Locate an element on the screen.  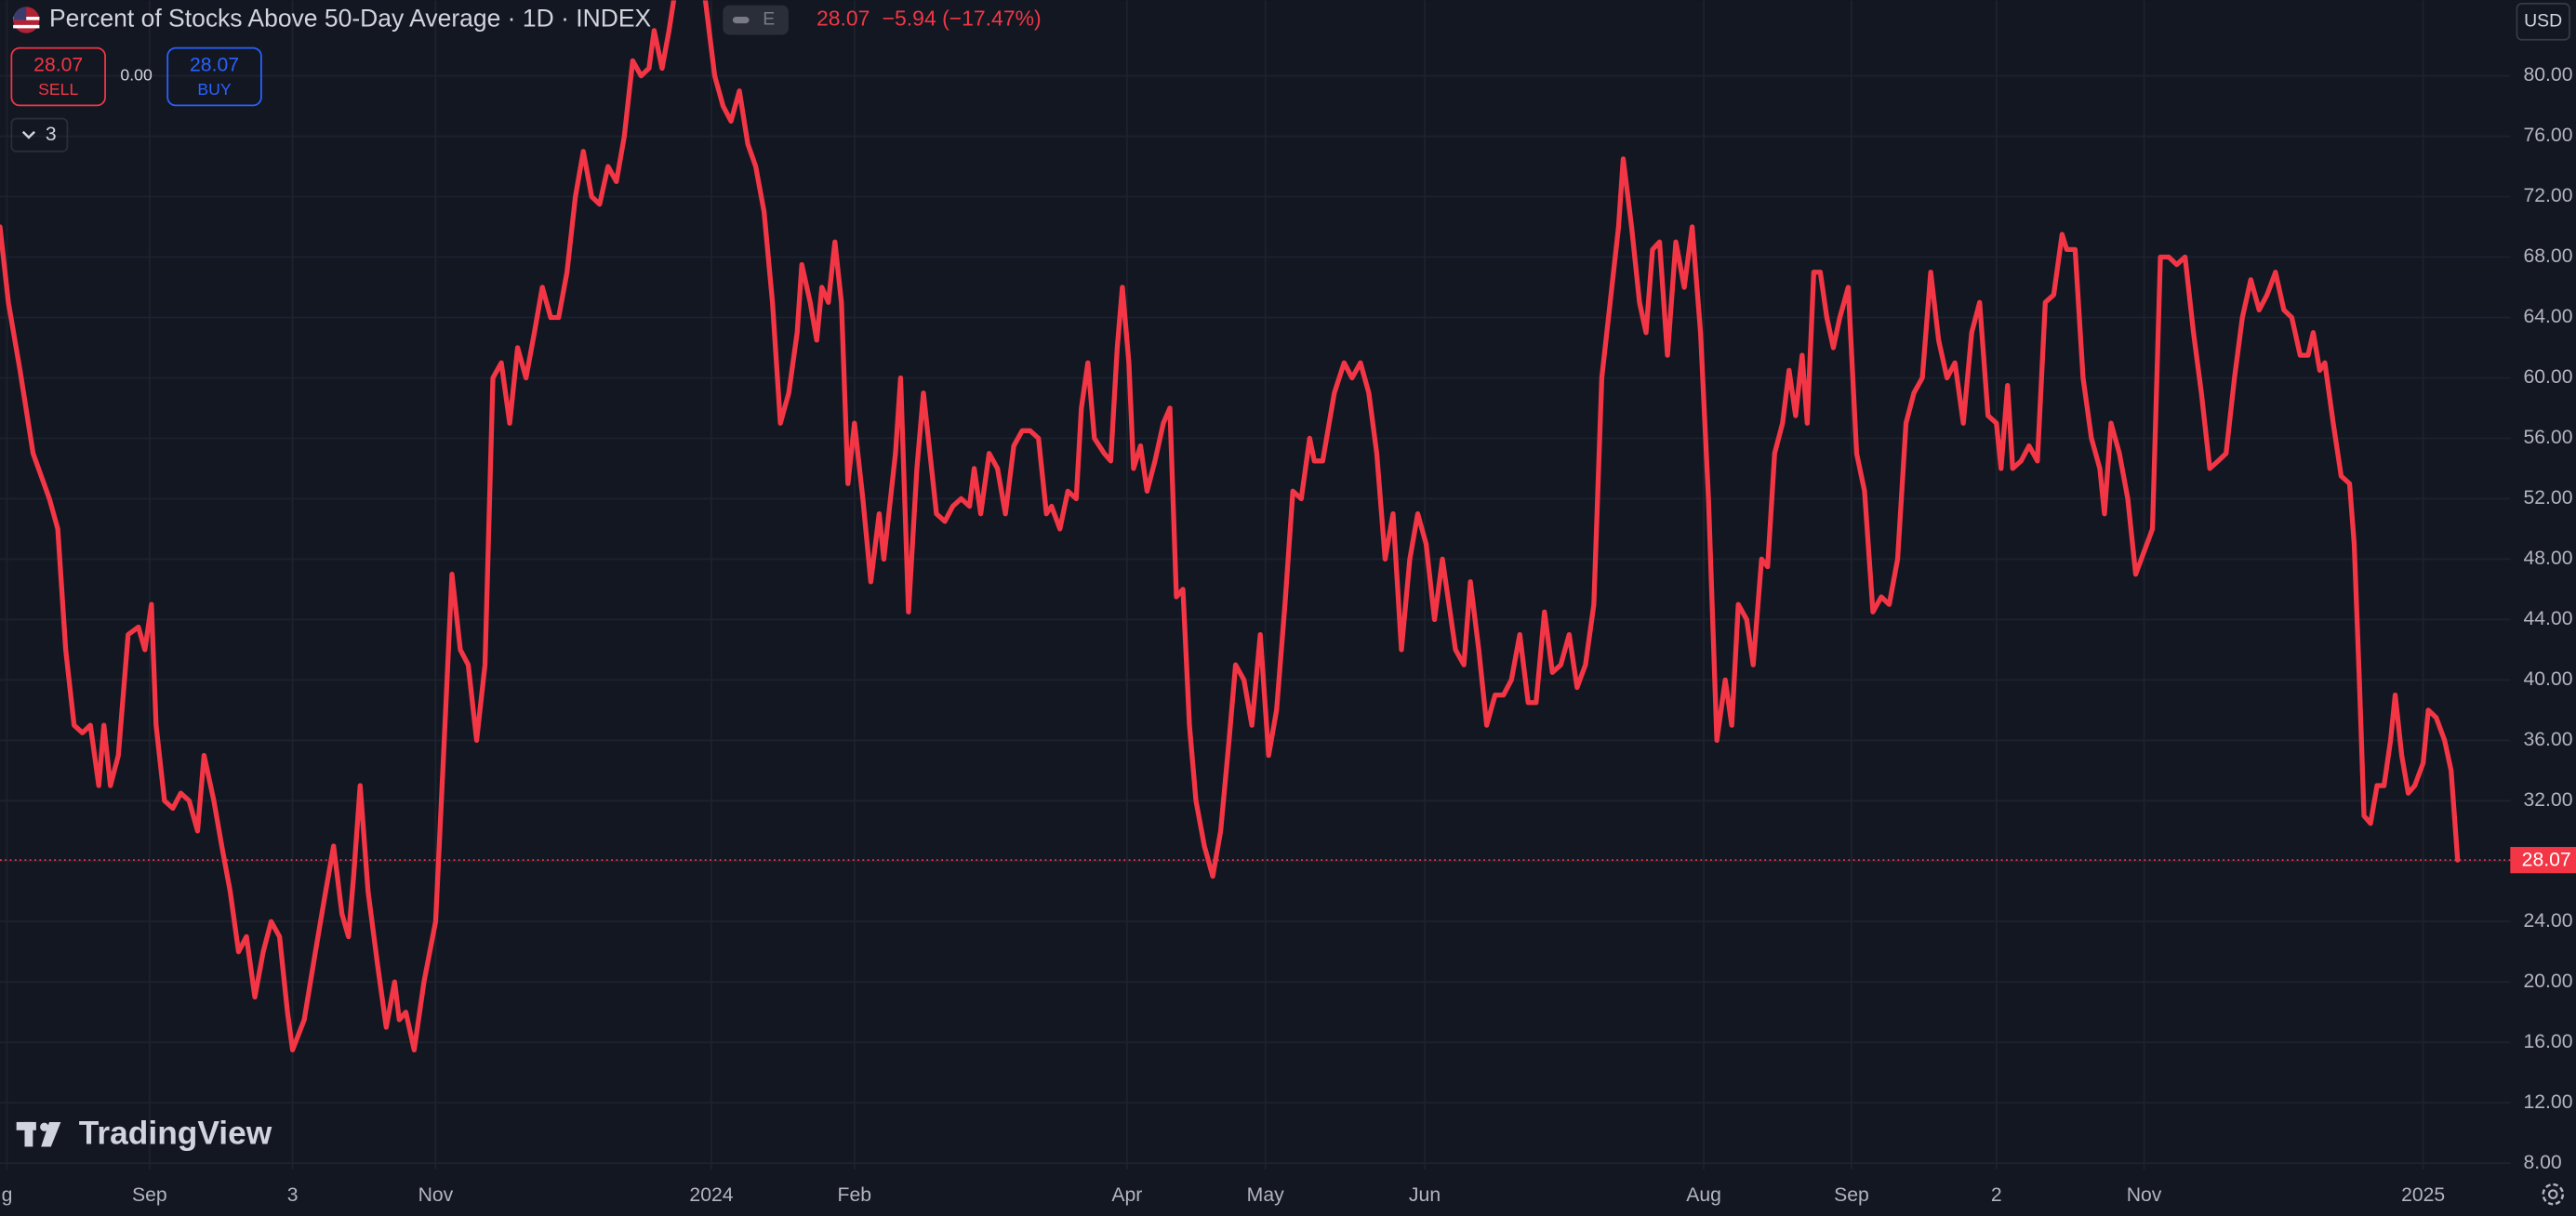
symbol-flag is located at coordinates (26, 20).